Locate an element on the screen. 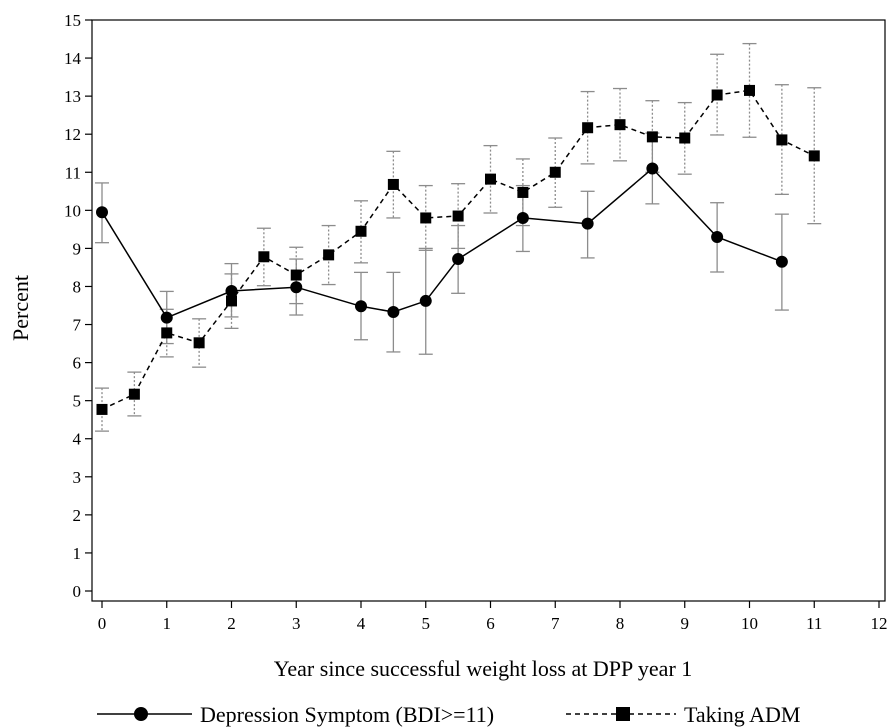 This screenshot has width=889, height=727. y-tick-label: 13 is located at coordinates (72, 96).